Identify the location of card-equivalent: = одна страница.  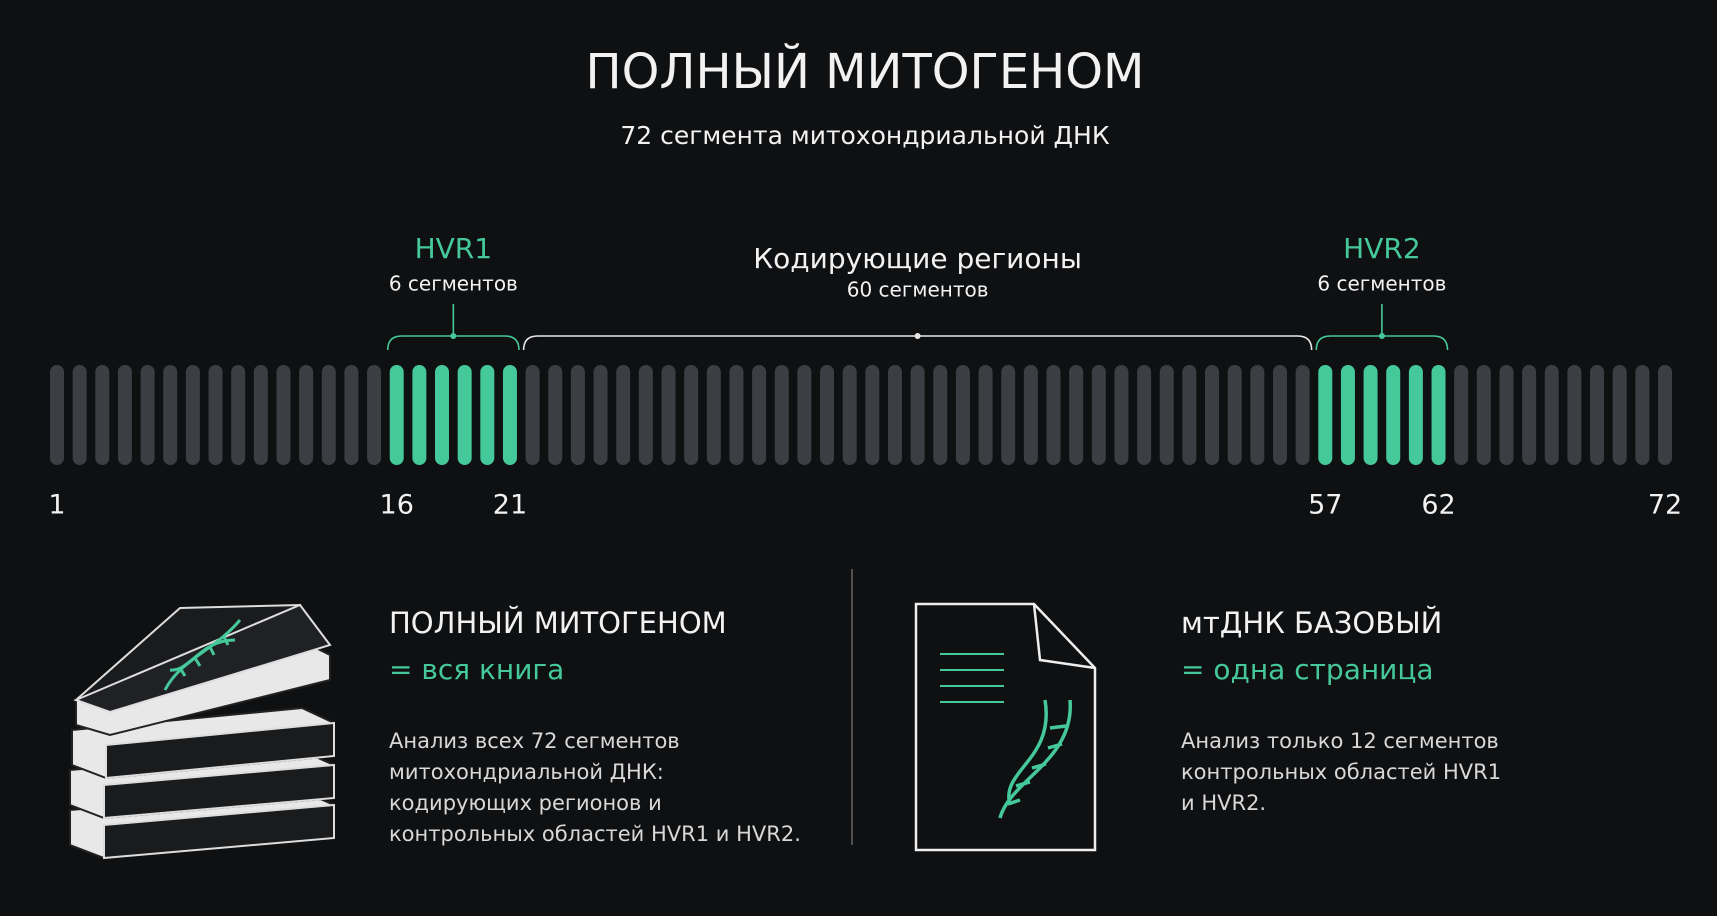
(1307, 669).